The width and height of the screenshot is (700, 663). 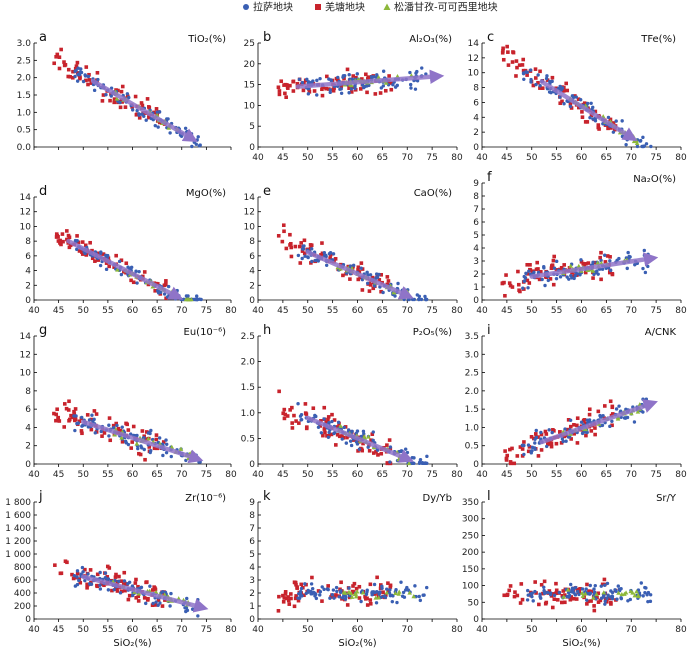 What do you see at coordinates (308, 311) in the screenshot?
I see `x-tick-label: 50` at bounding box center [308, 311].